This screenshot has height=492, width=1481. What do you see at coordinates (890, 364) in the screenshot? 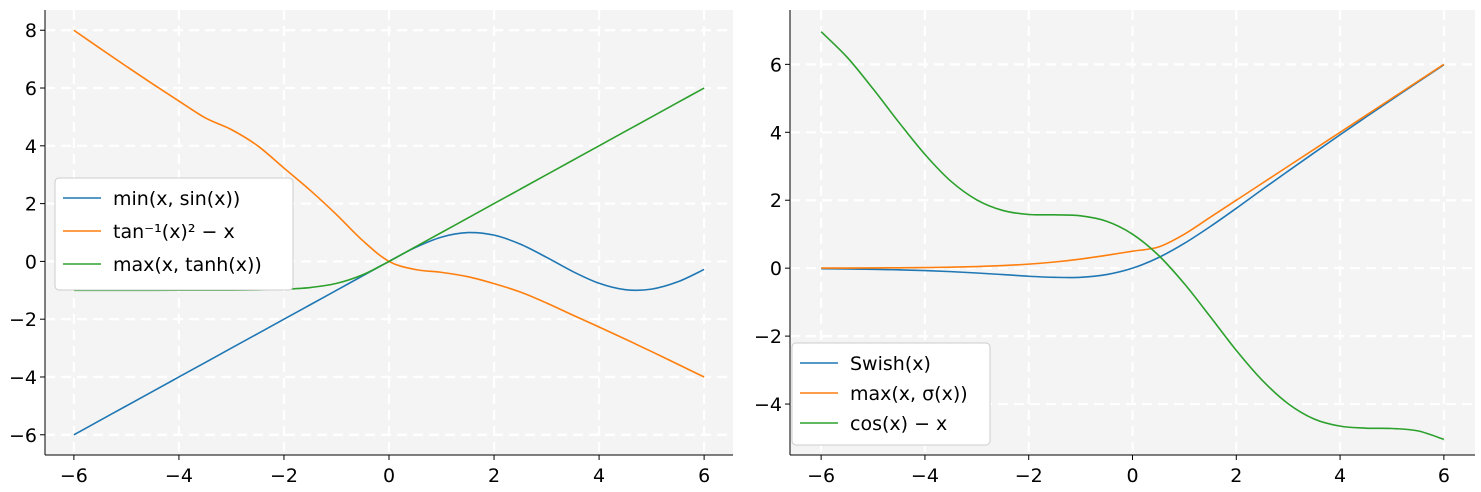
I see `legend-label: Swish(x)` at bounding box center [890, 364].